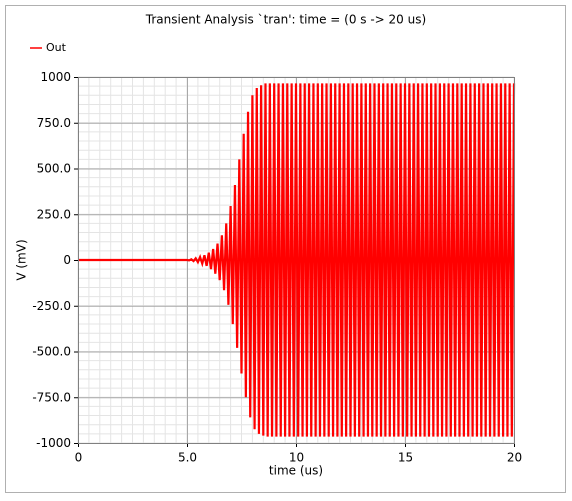 This screenshot has height=501, width=572. Describe the element at coordinates (79, 458) in the screenshot. I see `x-tick-label: 0` at that location.